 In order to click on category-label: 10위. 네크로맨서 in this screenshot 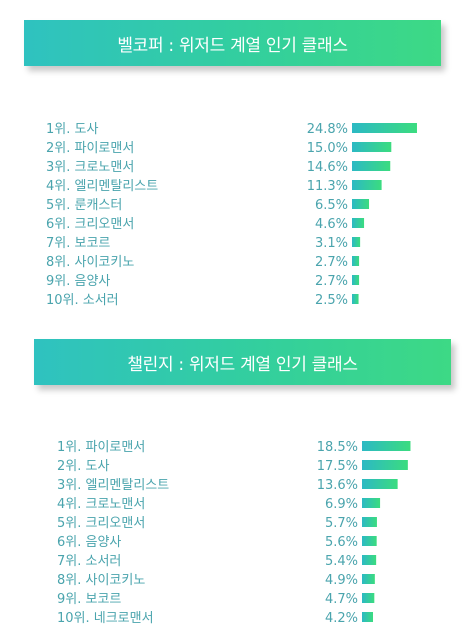, I will do `click(105, 618)`.